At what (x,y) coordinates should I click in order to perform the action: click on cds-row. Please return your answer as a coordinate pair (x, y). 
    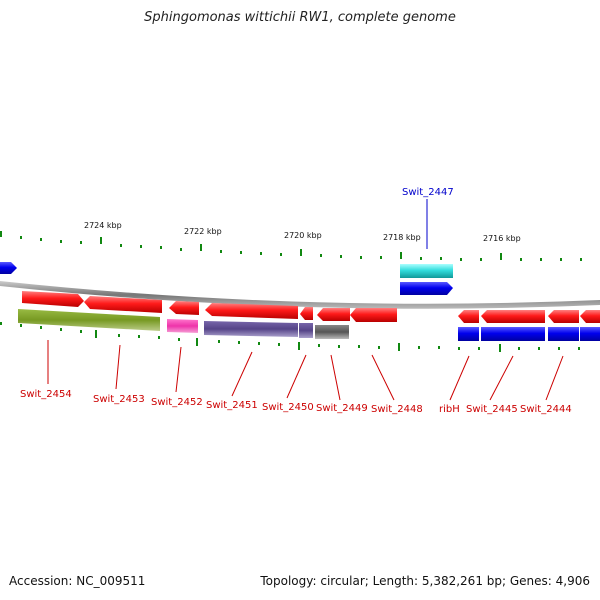
    Looking at the image, I should click on (311, 307).